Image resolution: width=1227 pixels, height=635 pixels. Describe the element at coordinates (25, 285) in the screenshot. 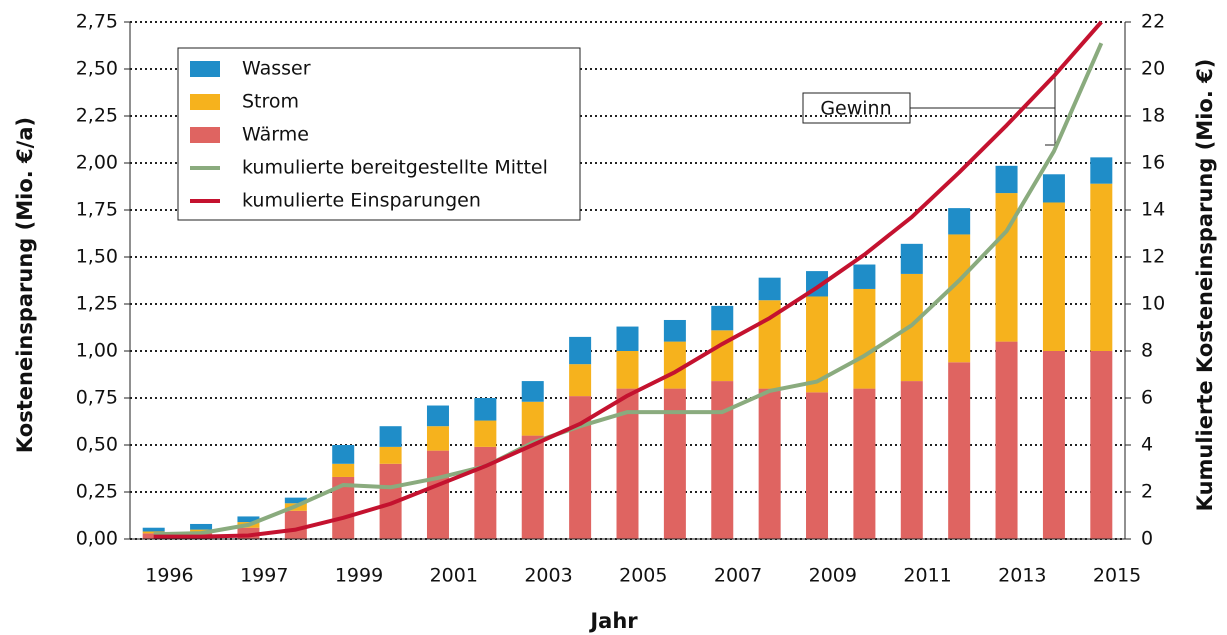

I see `y-axis-label: Kosteneinsparung (Mio. €/a)` at that location.